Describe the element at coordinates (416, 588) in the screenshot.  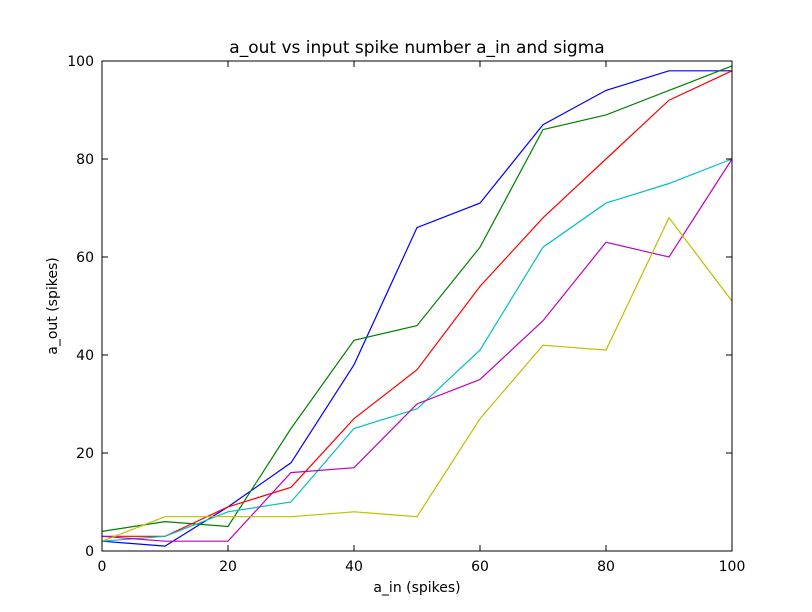
I see `x-axis-label: a_in (spikes)` at that location.